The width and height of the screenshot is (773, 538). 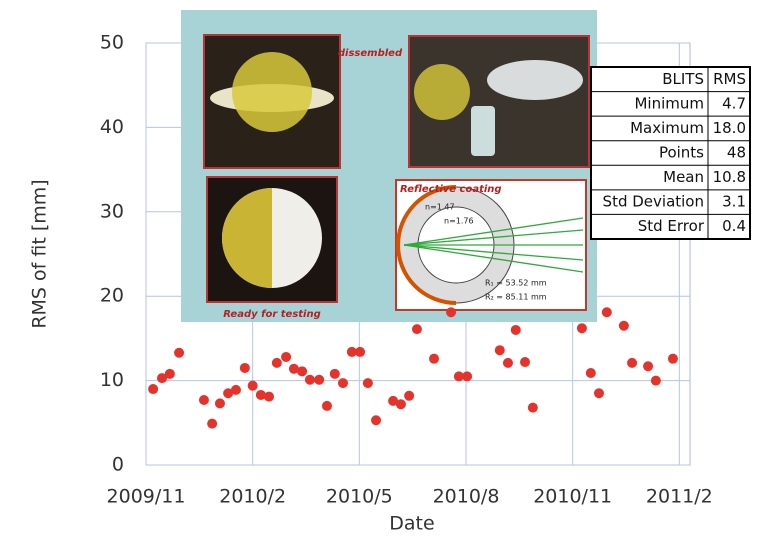 I want to click on table-cell: 48, so click(x=736, y=153).